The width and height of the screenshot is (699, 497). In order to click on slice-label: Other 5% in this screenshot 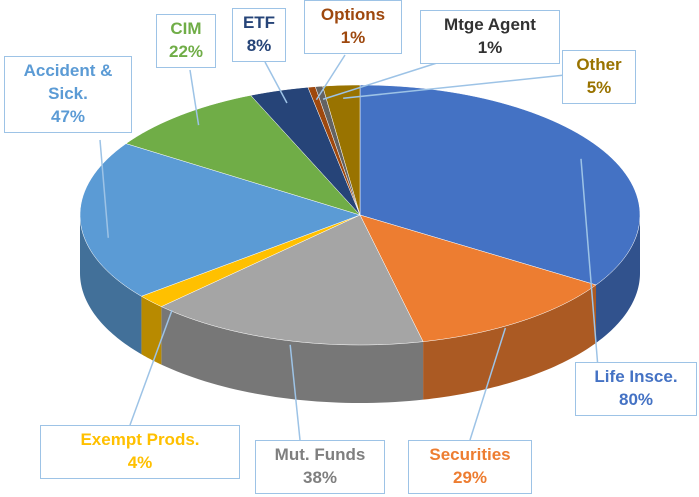, I will do `click(599, 77)`.